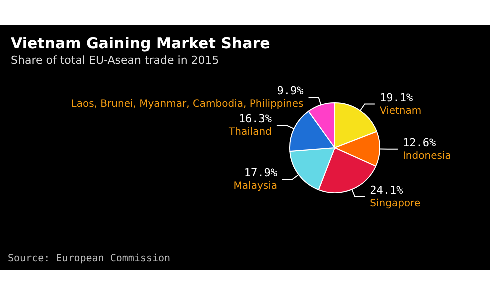  Describe the element at coordinates (255, 119) in the screenshot. I see `data-label: 16.3%` at that location.